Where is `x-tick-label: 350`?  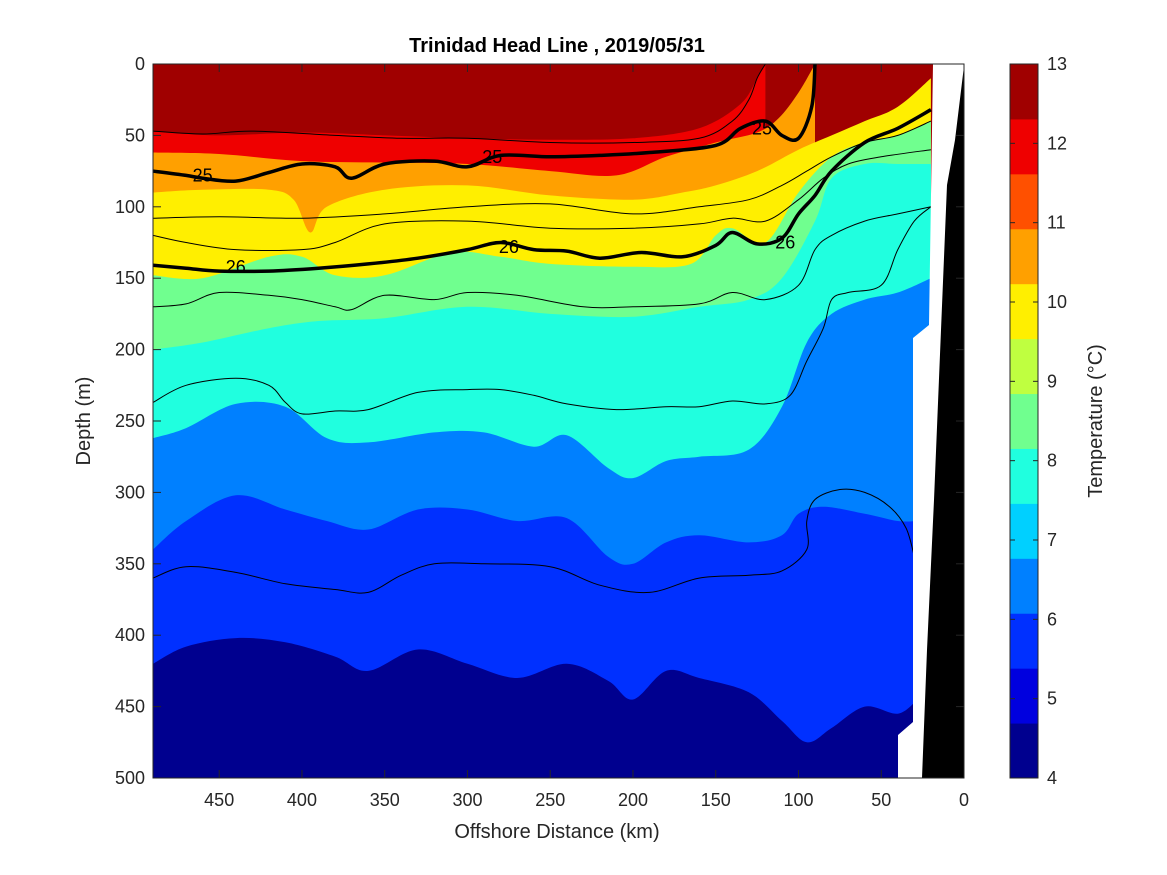
x-tick-label: 350 is located at coordinates (385, 800).